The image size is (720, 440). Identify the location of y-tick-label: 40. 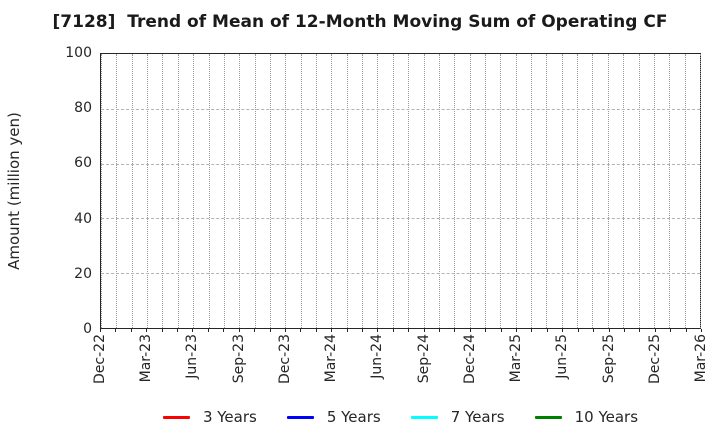
(83, 218).